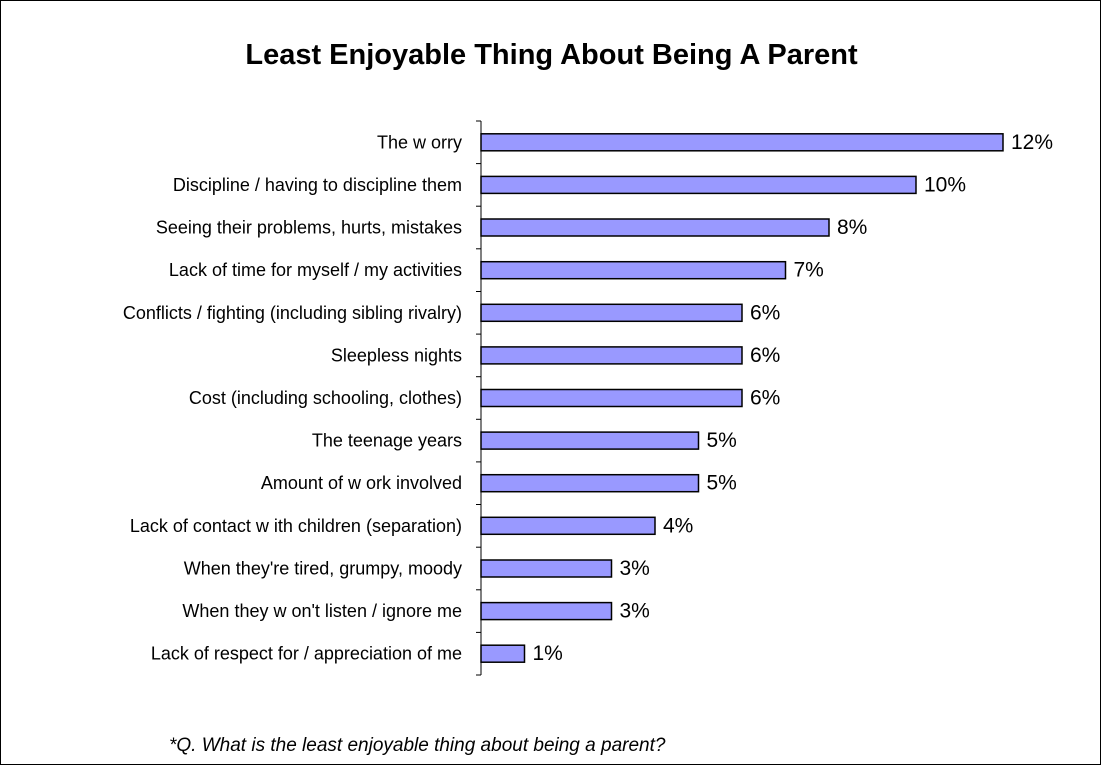  I want to click on data-label: 12%, so click(1032, 142).